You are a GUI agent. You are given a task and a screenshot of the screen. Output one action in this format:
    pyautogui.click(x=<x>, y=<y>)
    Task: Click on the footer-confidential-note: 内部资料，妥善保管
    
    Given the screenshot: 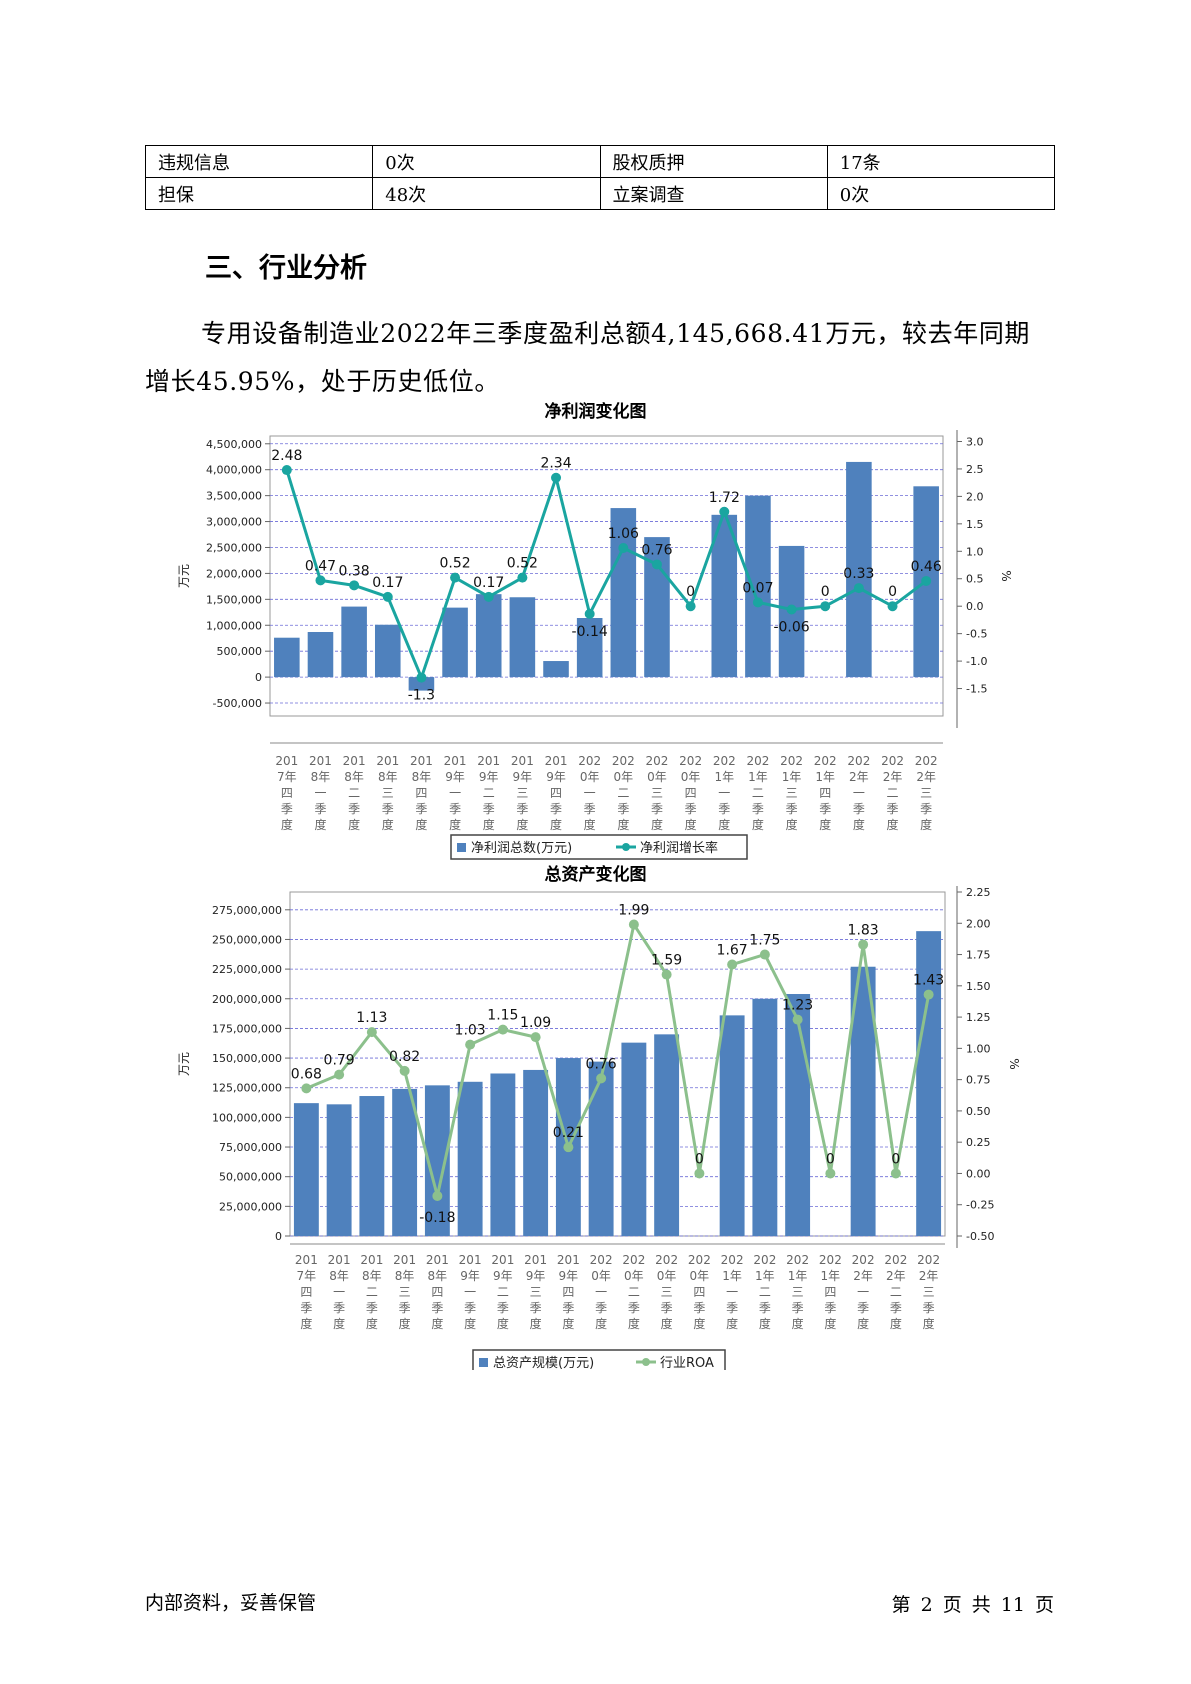 What is the action you would take?
    pyautogui.click(x=231, y=1603)
    